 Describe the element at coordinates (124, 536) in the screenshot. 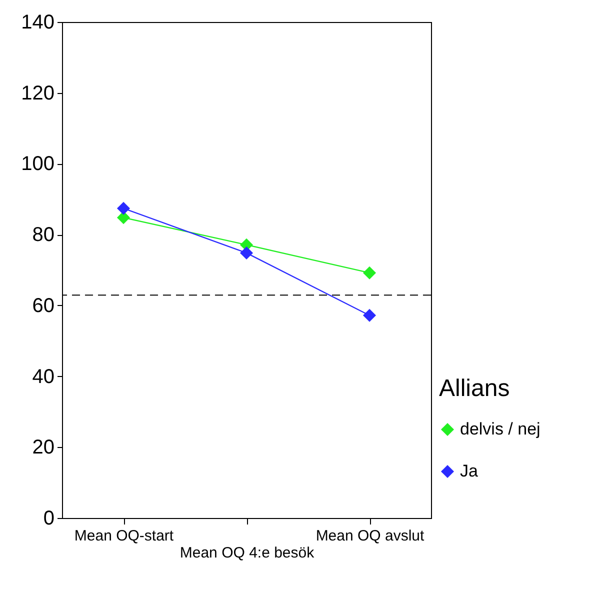

I see `x-tick-label: Mean OQ-start` at that location.